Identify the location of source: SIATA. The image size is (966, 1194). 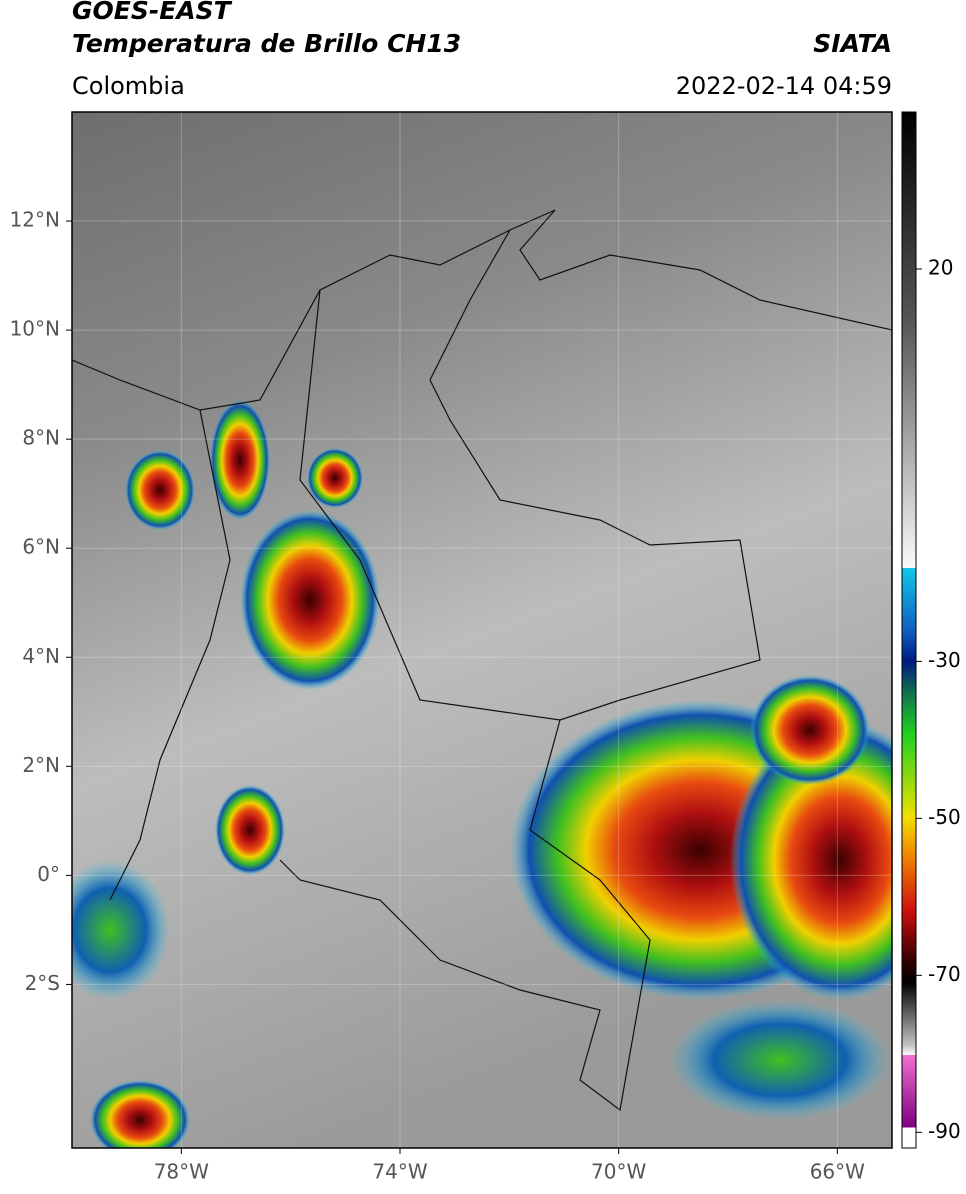
(852, 43).